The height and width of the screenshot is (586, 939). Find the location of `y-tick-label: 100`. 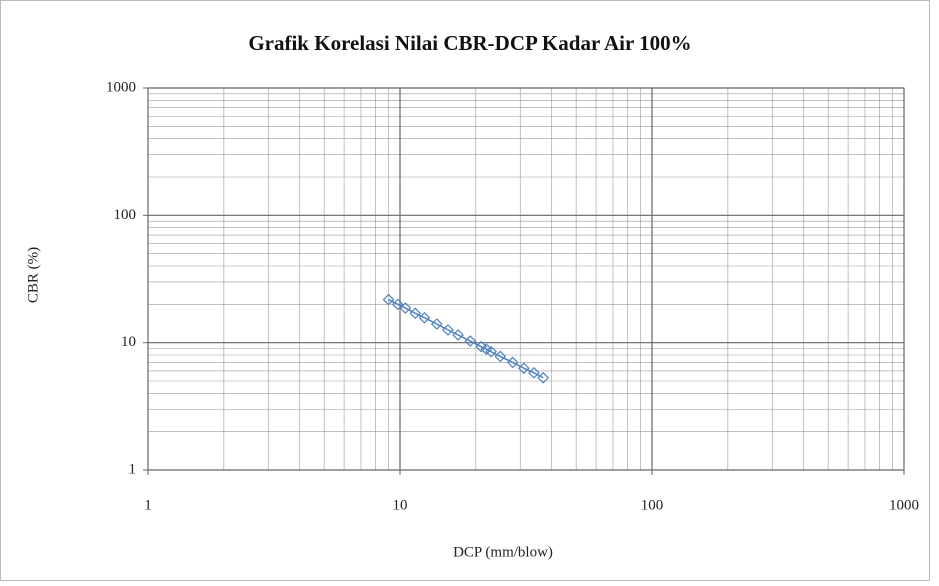

y-tick-label: 100 is located at coordinates (125, 215).